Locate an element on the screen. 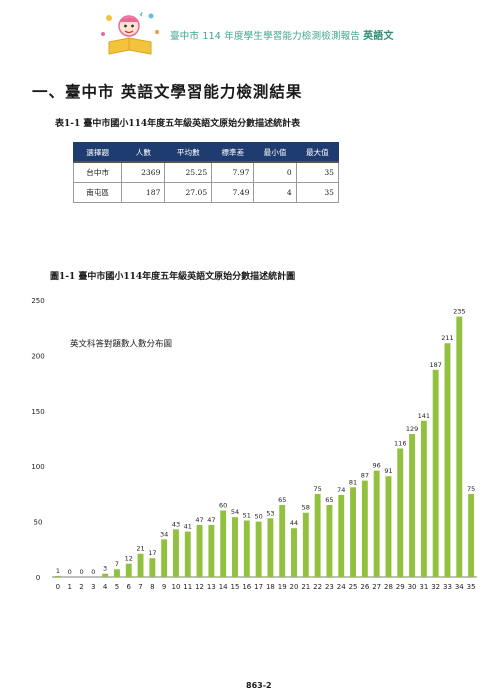  x-tick-label: 27 is located at coordinates (376, 587).